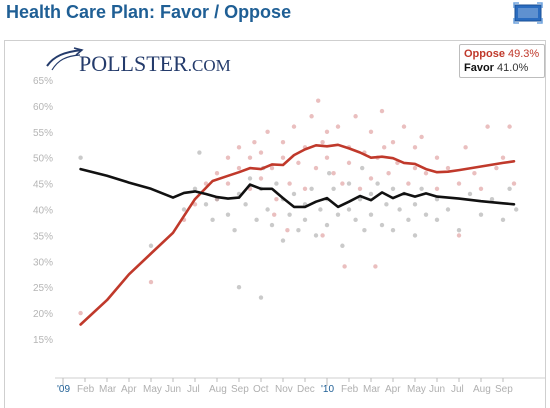 This screenshot has width=550, height=408. I want to click on x-tick-label: Oct, so click(261, 389).